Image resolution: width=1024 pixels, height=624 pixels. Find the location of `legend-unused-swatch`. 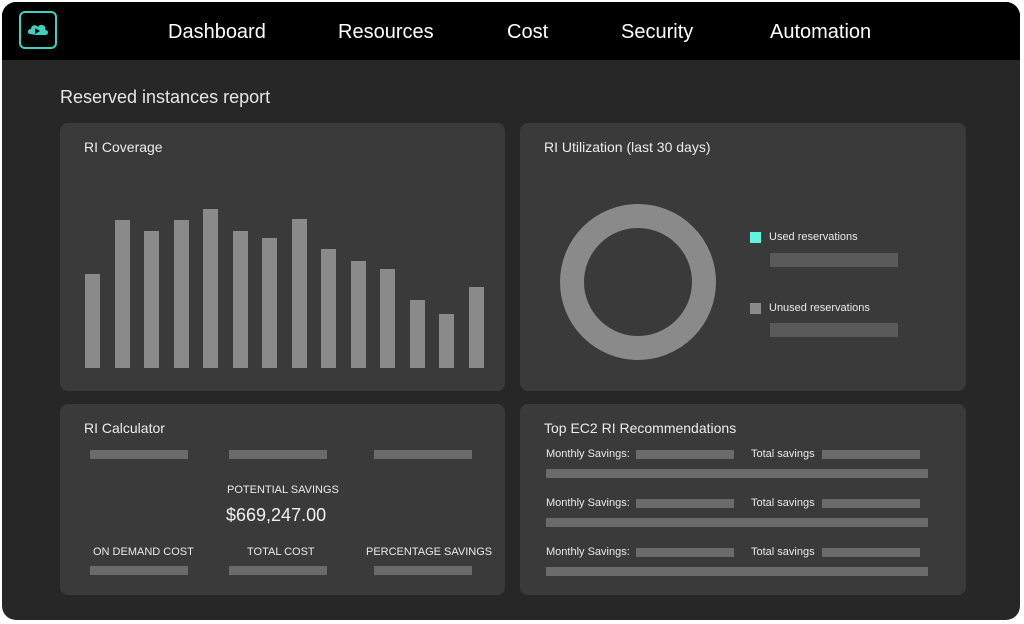

legend-unused-swatch is located at coordinates (755, 308).